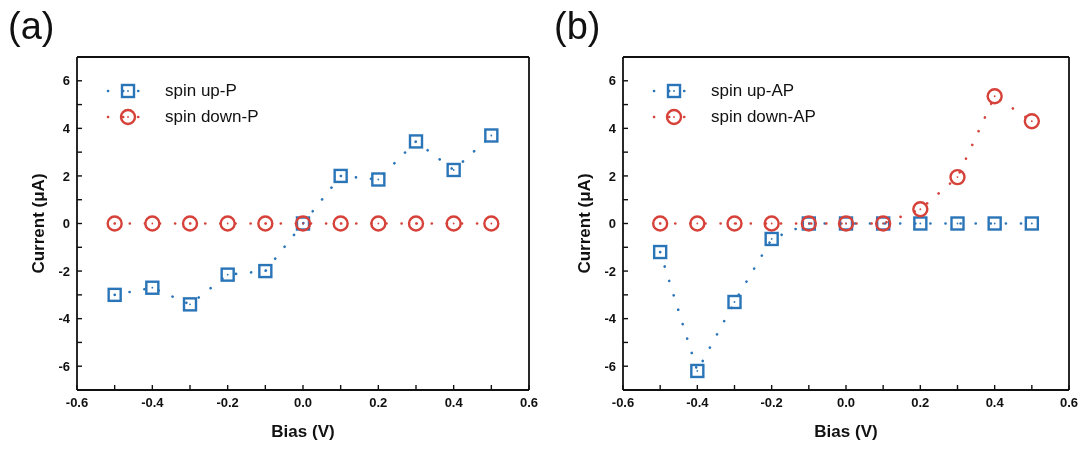  I want to click on chart-title: (b), so click(577, 26).